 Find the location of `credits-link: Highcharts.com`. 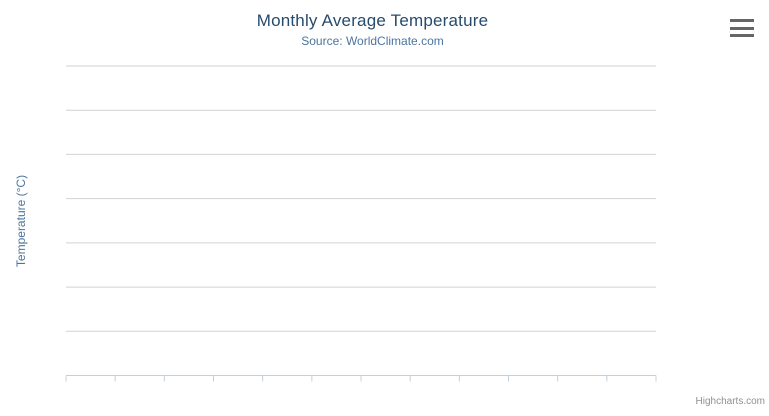

credits-link: Highcharts.com is located at coordinates (730, 401).